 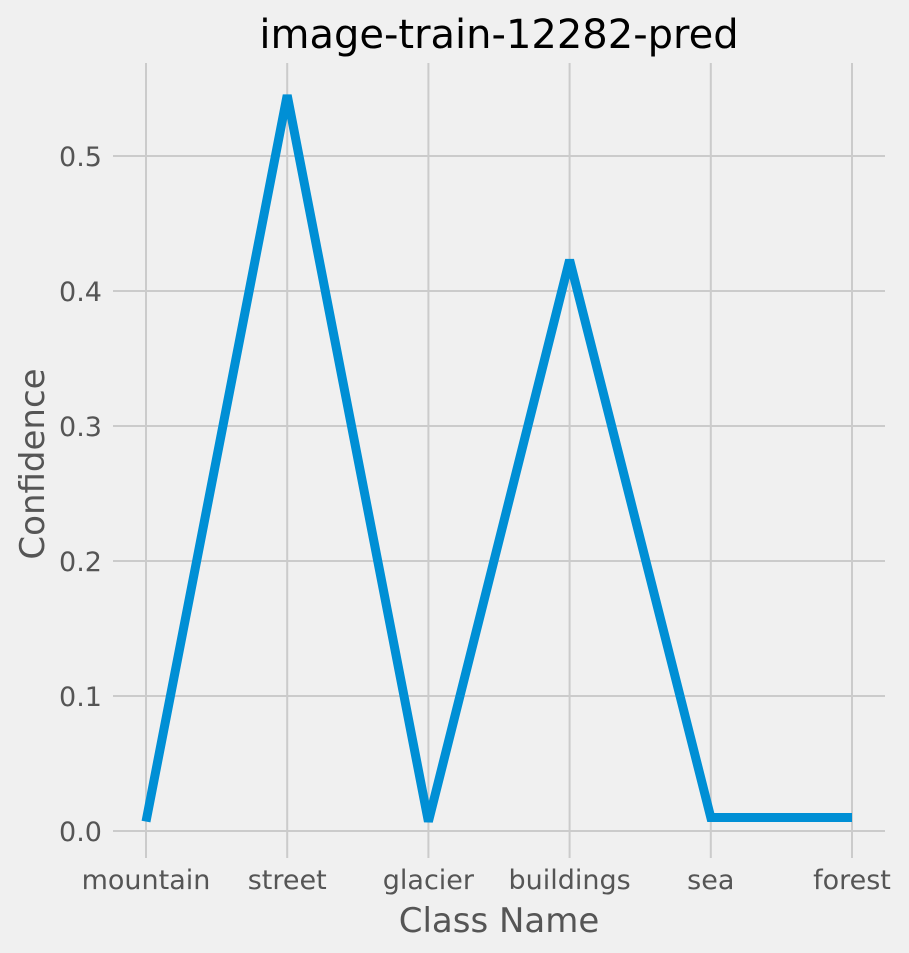 I want to click on x-axis-label: Class Name, so click(x=499, y=921).